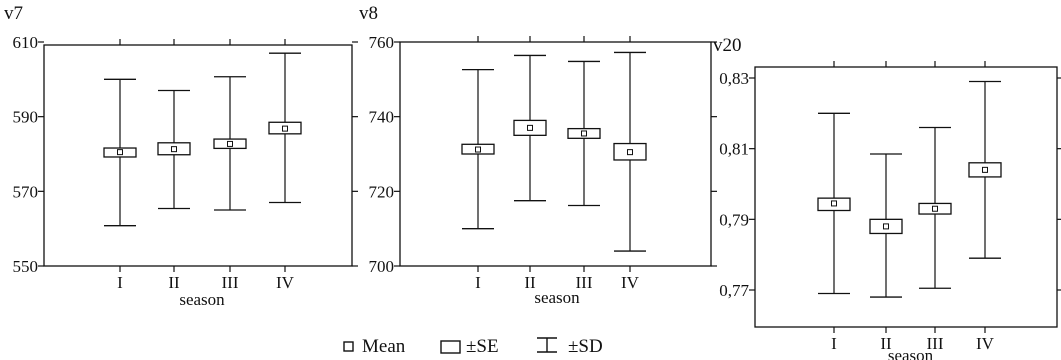  What do you see at coordinates (26, 117) in the screenshot?
I see `y-tick-label: 590` at bounding box center [26, 117].